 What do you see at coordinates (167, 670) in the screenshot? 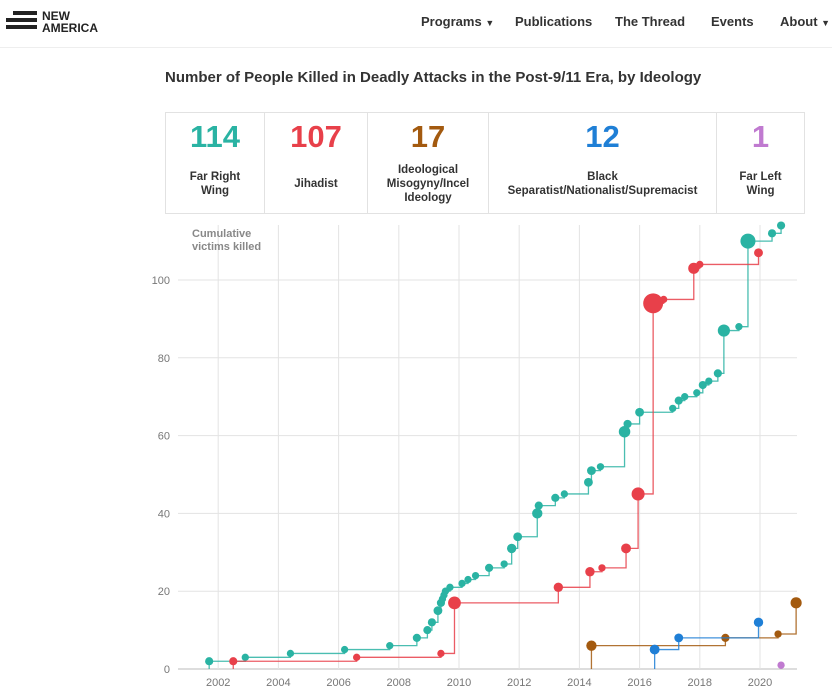
I see `y-tick-label: 0` at bounding box center [167, 670].